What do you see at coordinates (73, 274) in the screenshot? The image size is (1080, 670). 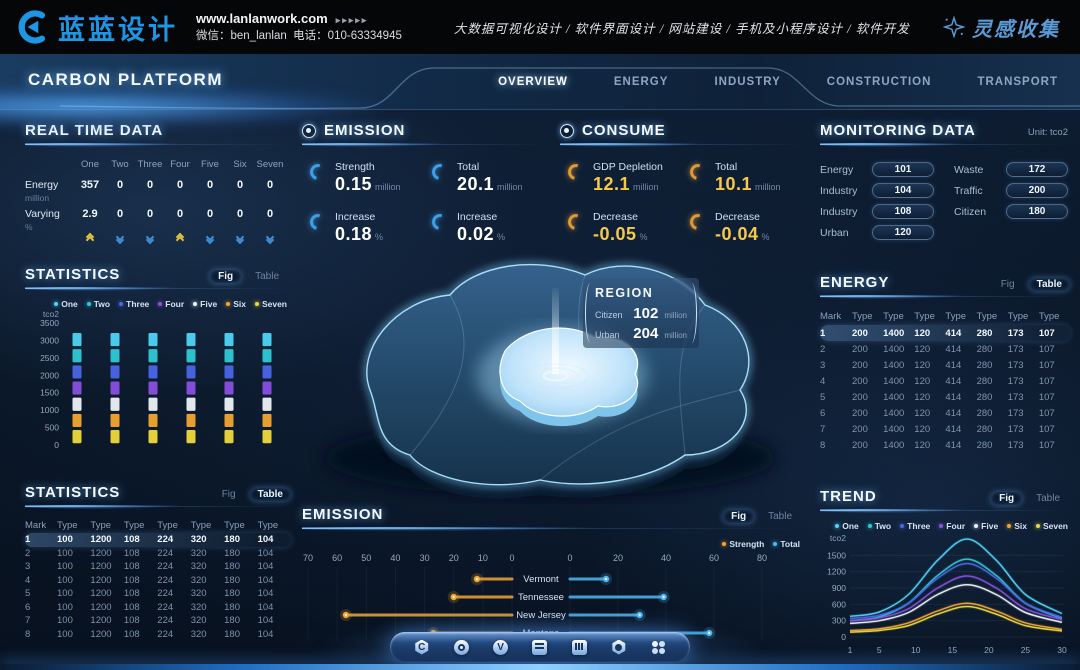 I see `statistics-chart-title: STATISTICS` at bounding box center [73, 274].